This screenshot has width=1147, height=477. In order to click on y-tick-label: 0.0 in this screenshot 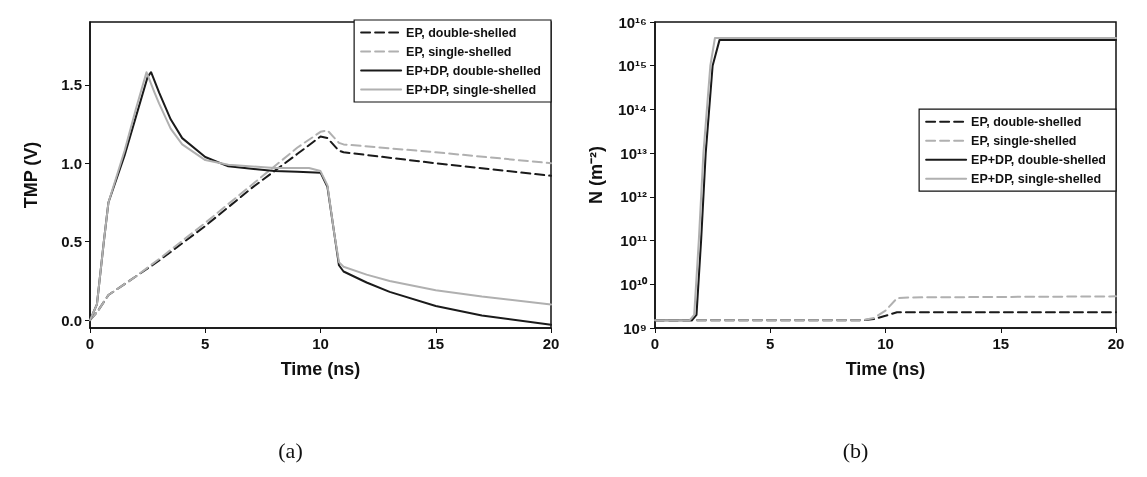, I will do `click(71, 320)`.